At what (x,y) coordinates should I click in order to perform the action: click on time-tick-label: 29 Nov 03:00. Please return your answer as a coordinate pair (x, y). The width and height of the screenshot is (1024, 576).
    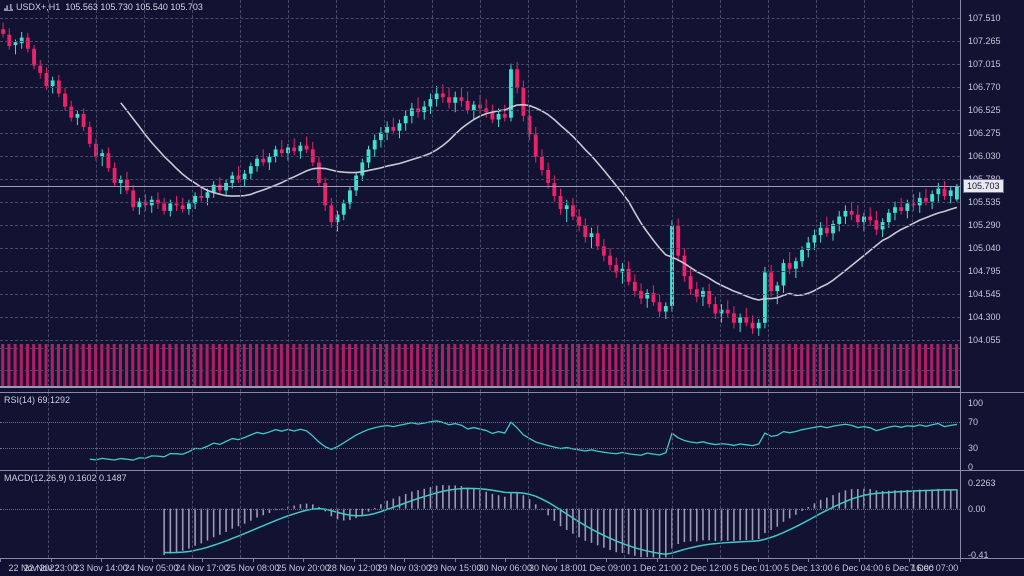
    Looking at the image, I should click on (404, 568).